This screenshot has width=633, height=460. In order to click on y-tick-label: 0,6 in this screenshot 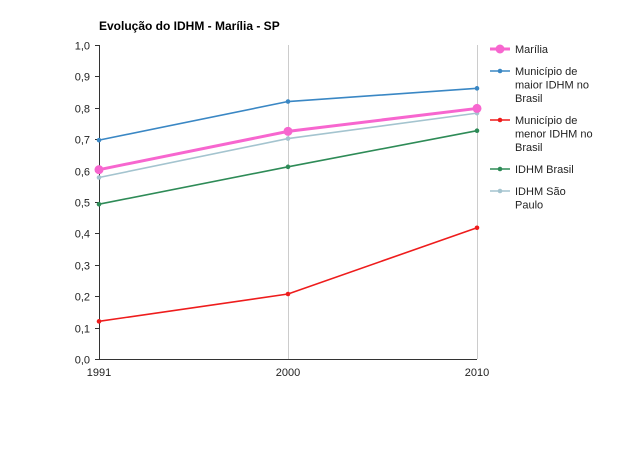, I will do `click(82, 173)`.